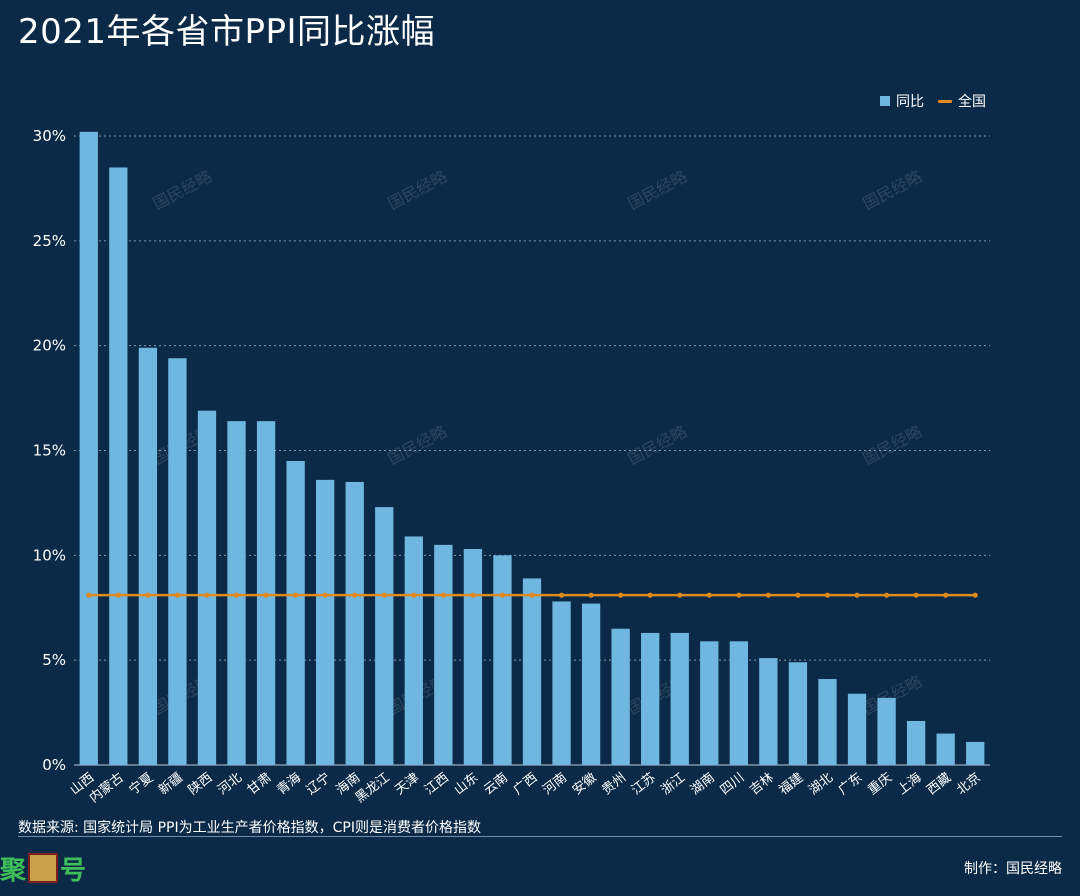 The image size is (1080, 896). Describe the element at coordinates (408, 784) in the screenshot. I see `x-tick-label: 天津` at that location.